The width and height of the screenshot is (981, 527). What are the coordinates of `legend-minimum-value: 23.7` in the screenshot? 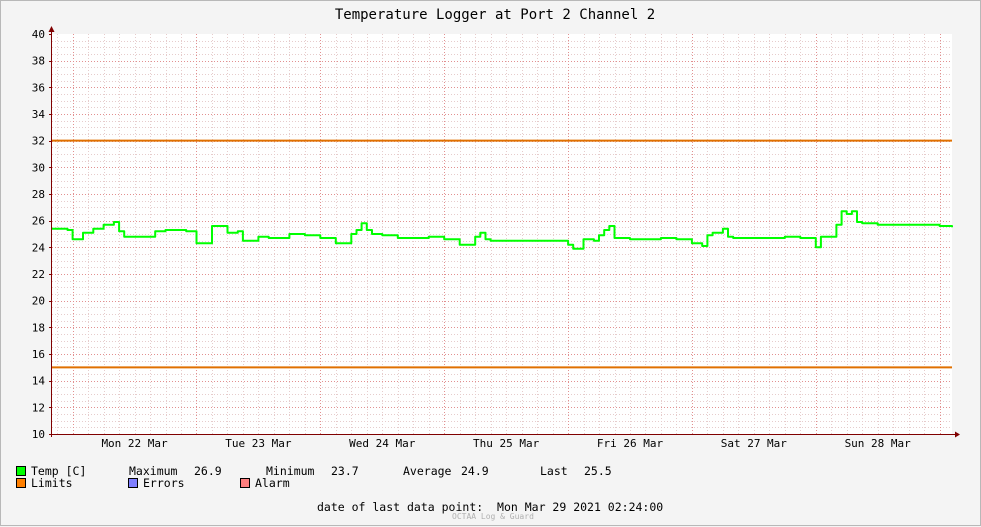 It's located at (345, 471).